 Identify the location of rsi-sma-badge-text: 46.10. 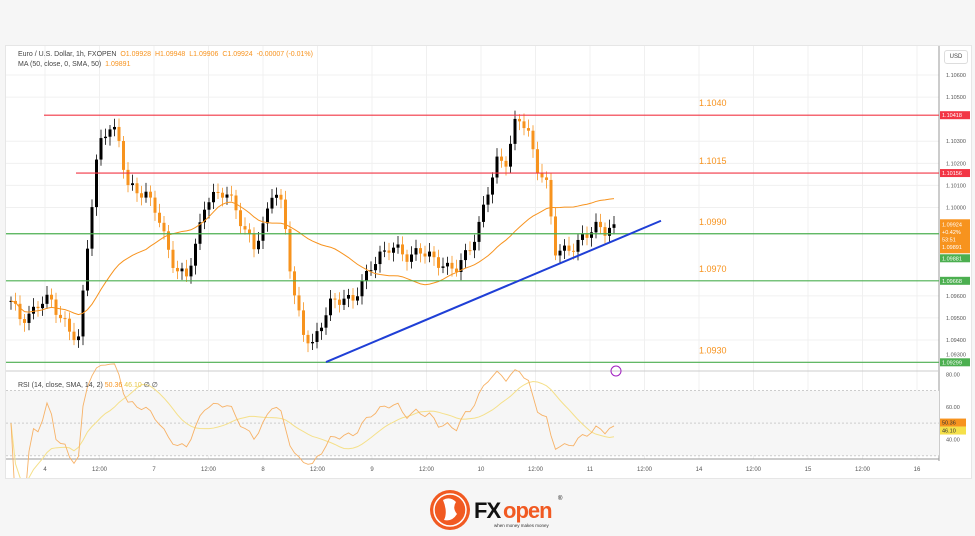
(949, 432).